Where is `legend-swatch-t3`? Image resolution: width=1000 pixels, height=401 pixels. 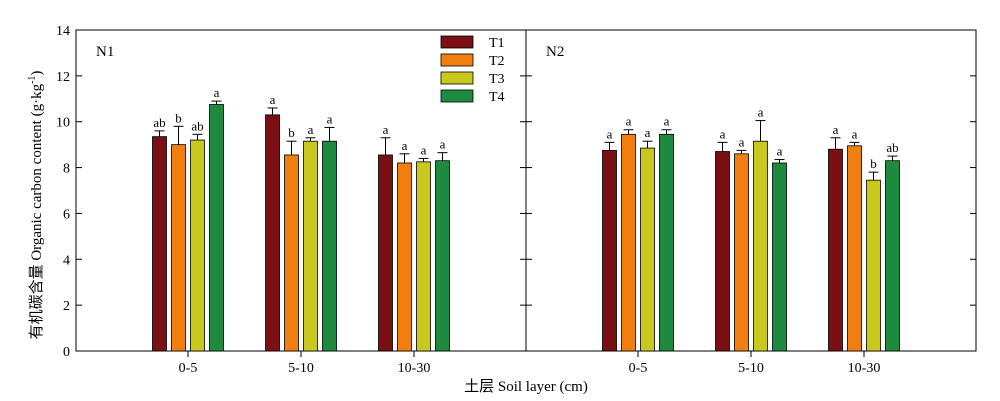
legend-swatch-t3 is located at coordinates (457, 78).